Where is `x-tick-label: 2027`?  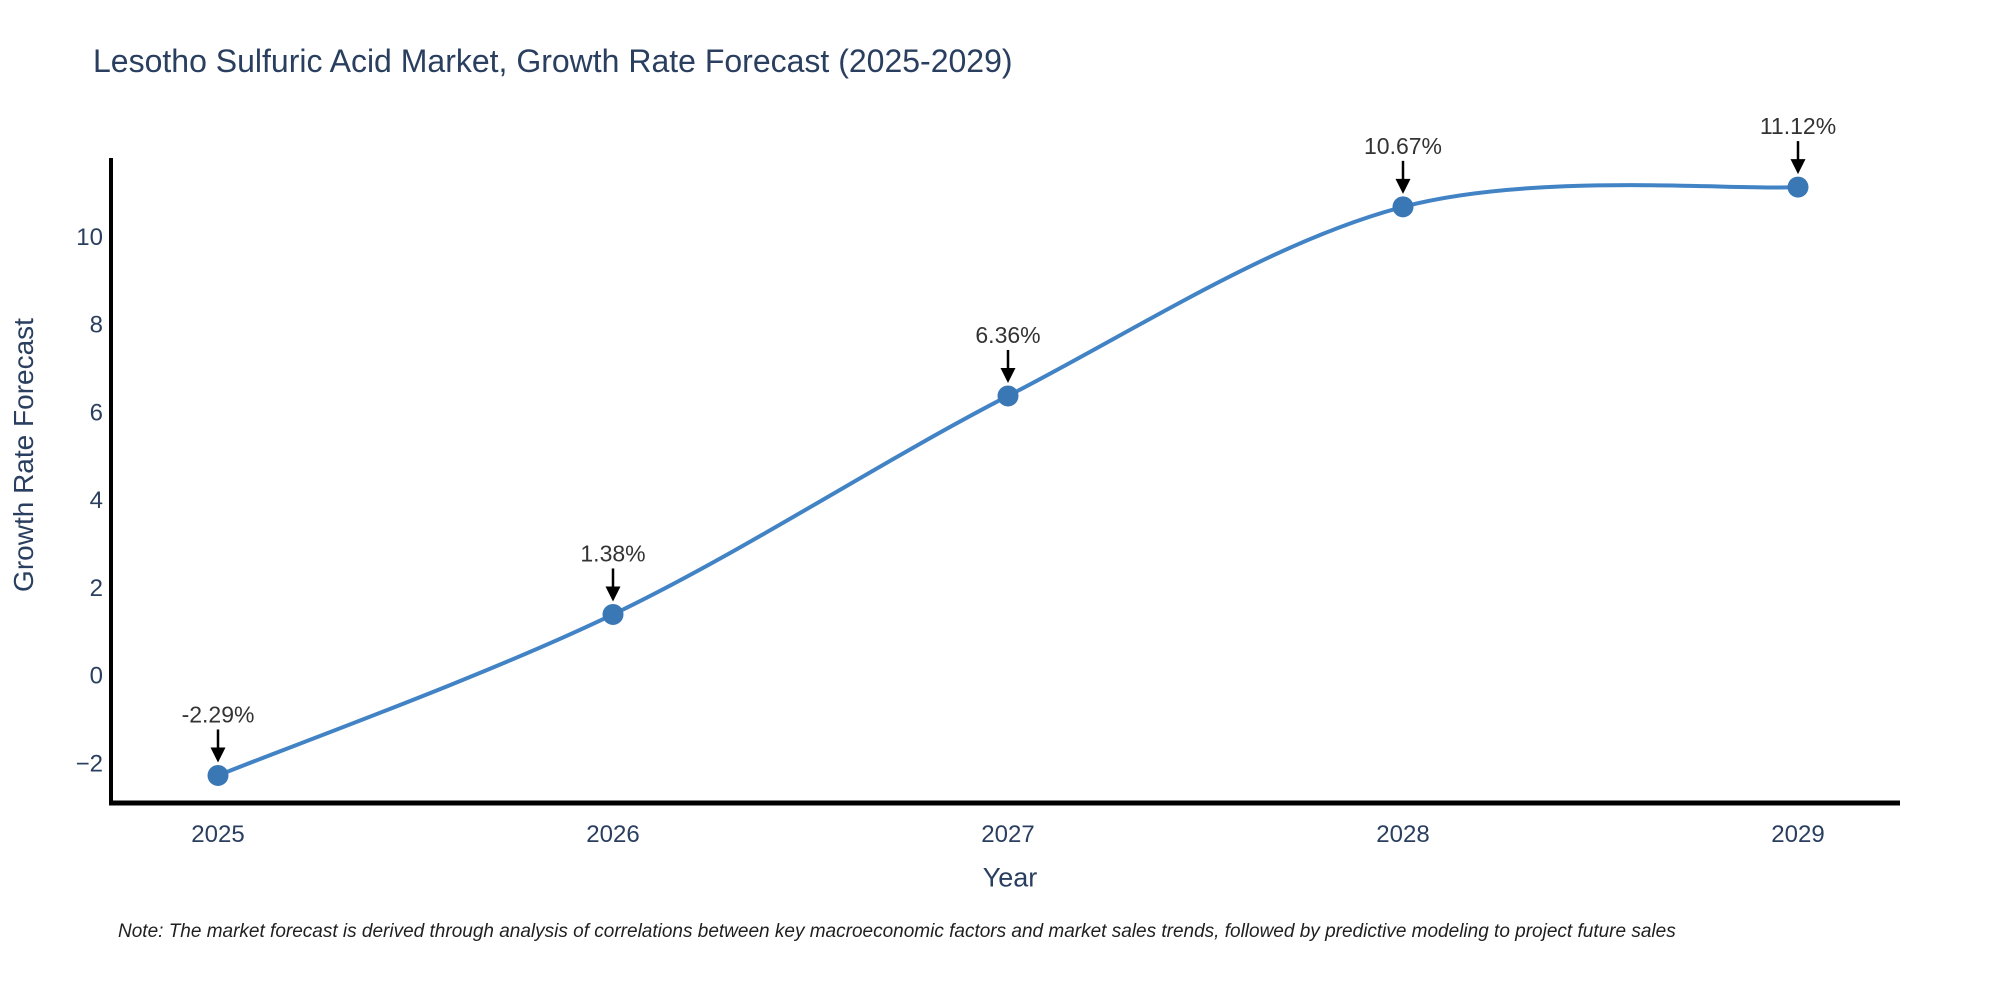
x-tick-label: 2027 is located at coordinates (1007, 834).